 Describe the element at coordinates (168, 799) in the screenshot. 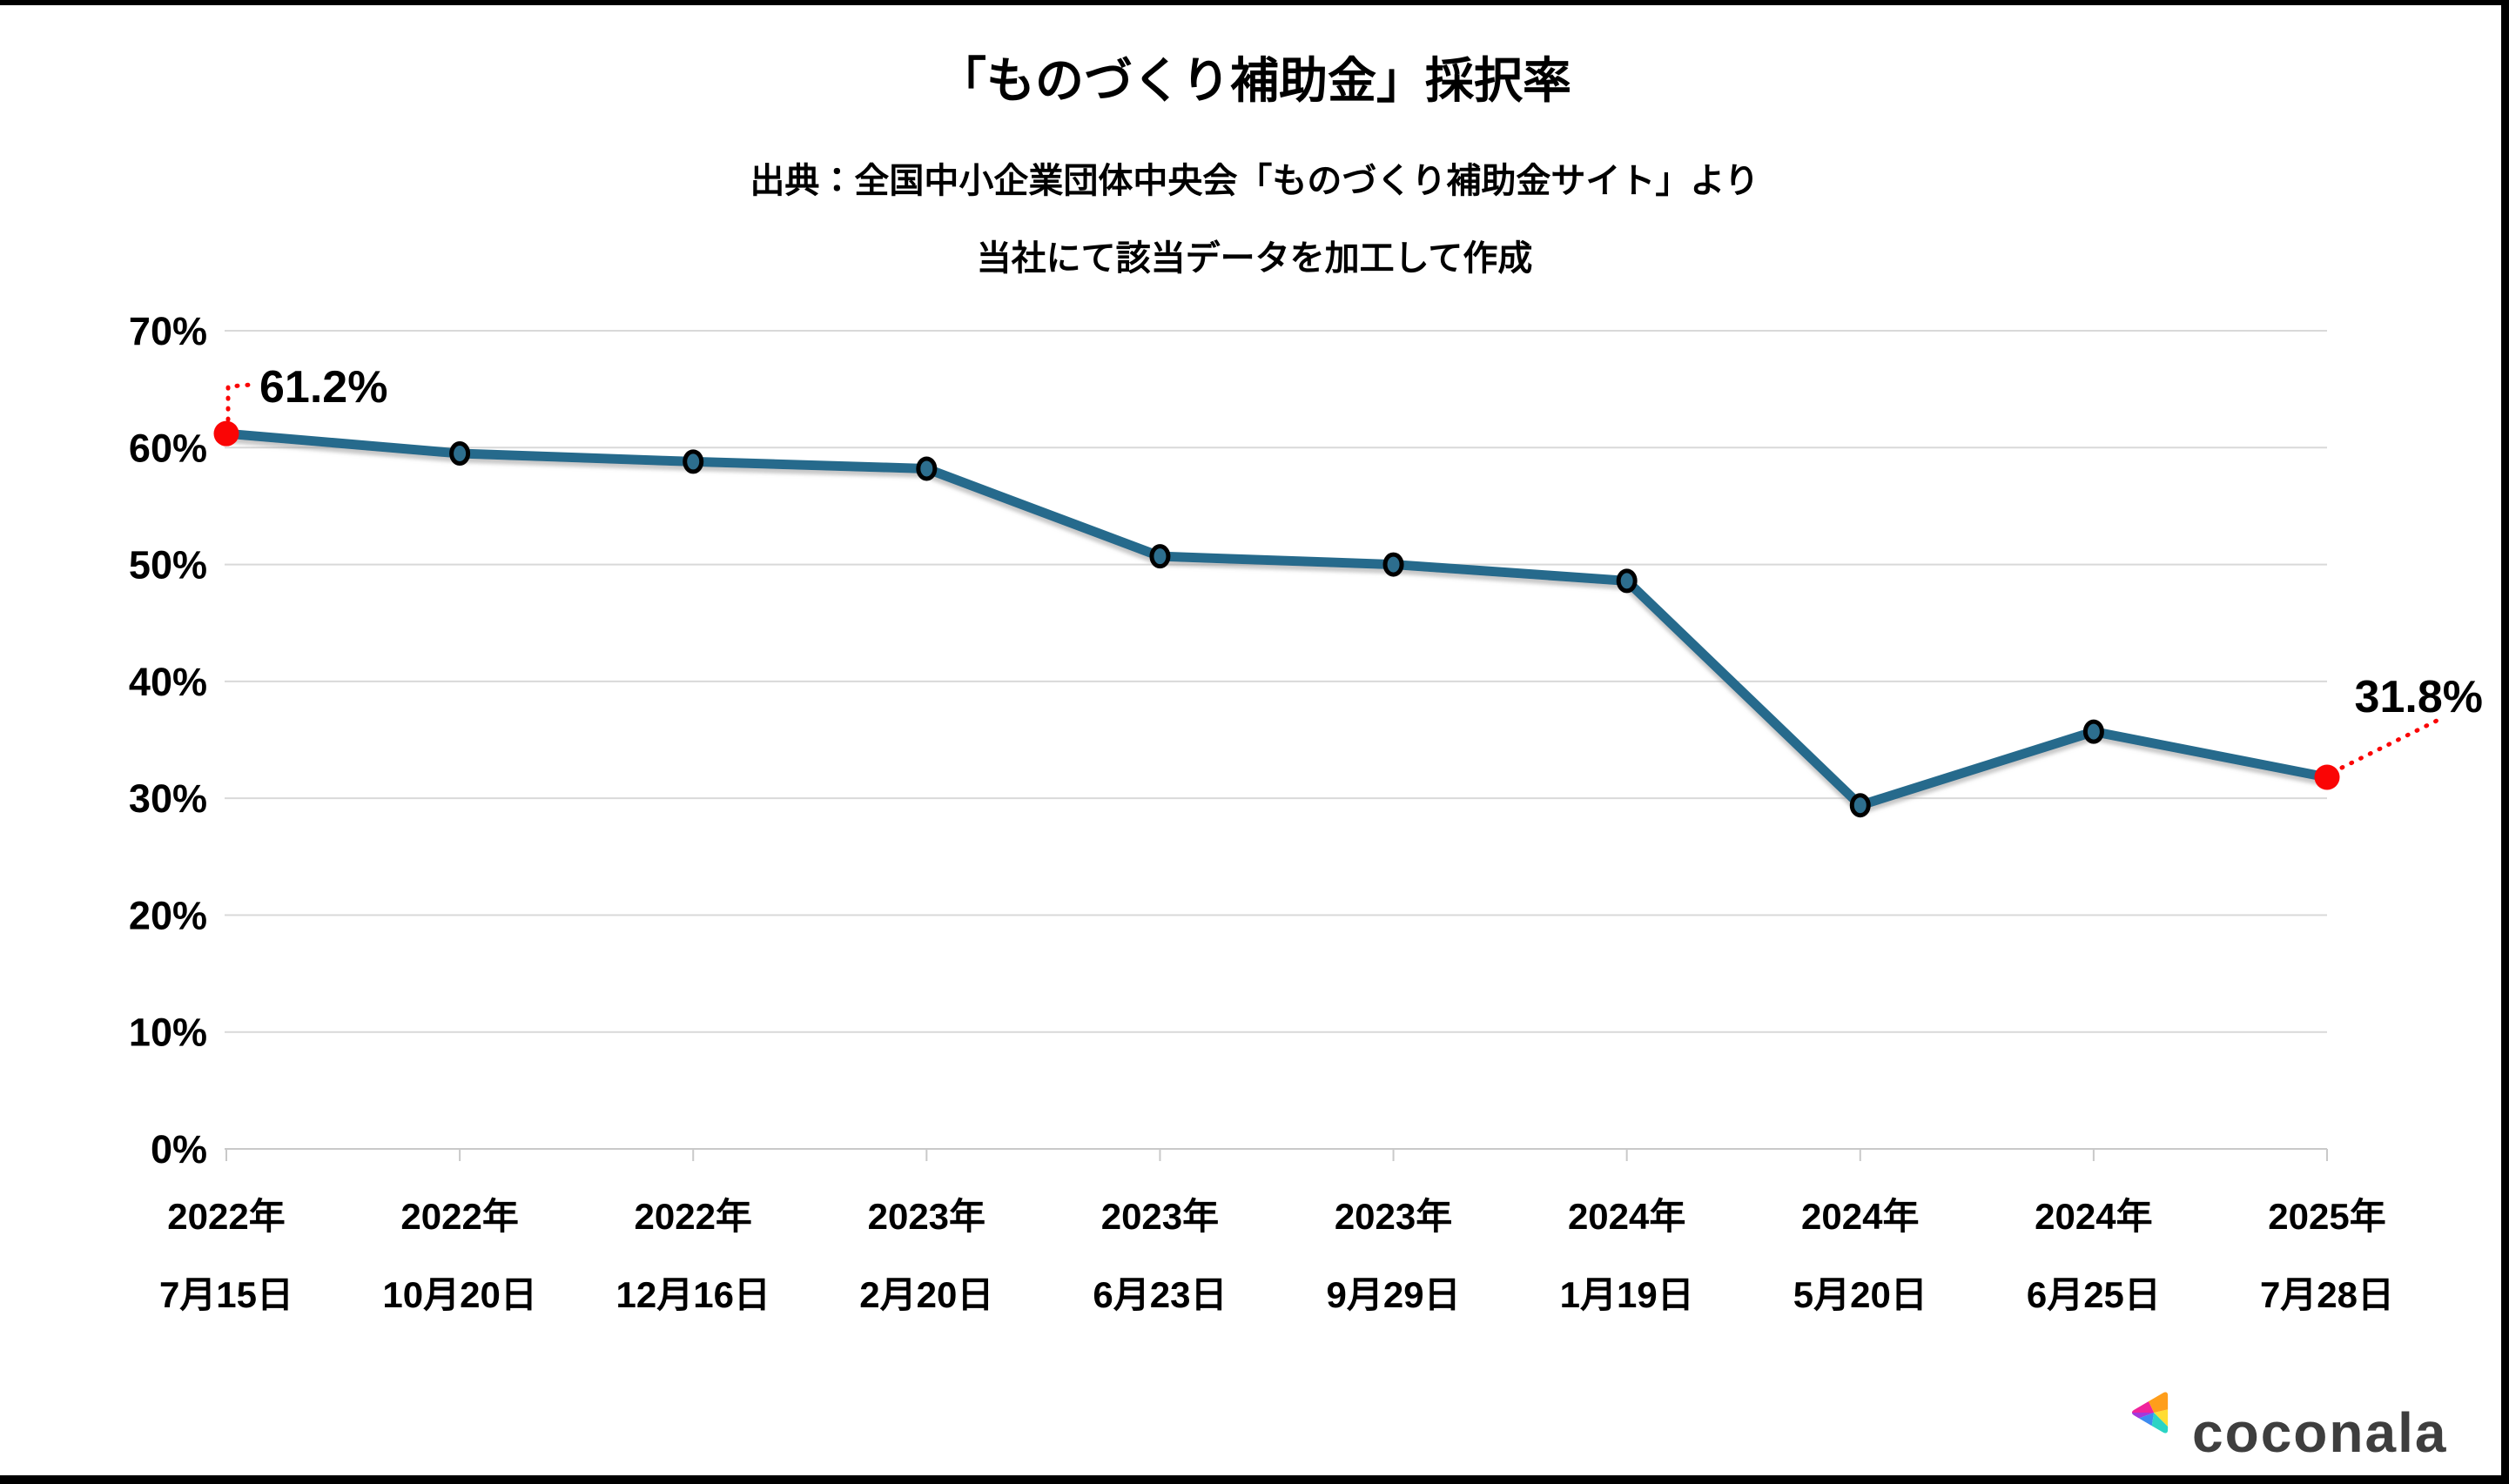

I see `y-tick-label: 30%` at that location.